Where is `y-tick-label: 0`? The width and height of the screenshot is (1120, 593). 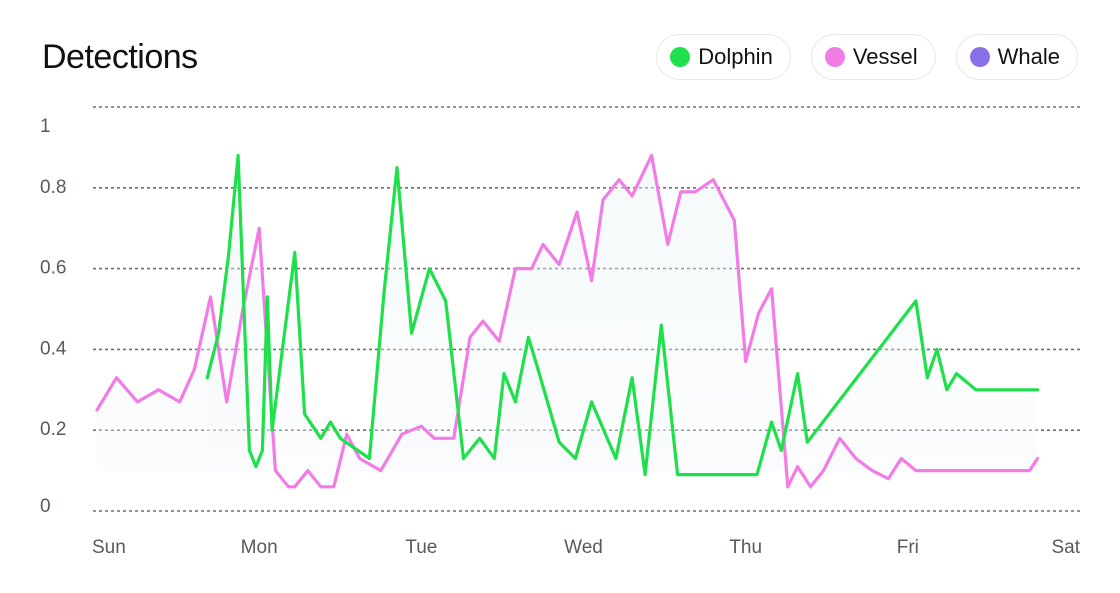
y-tick-label: 0 is located at coordinates (45, 506).